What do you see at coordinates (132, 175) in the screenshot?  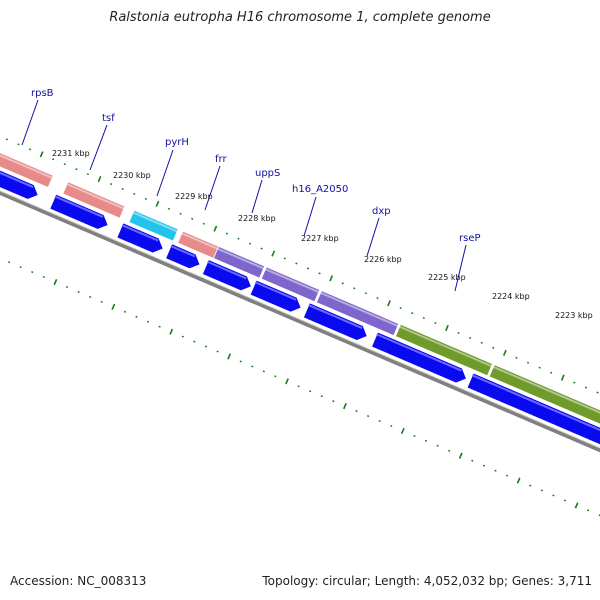 I see `kbp-label: 2230 kbp` at bounding box center [132, 175].